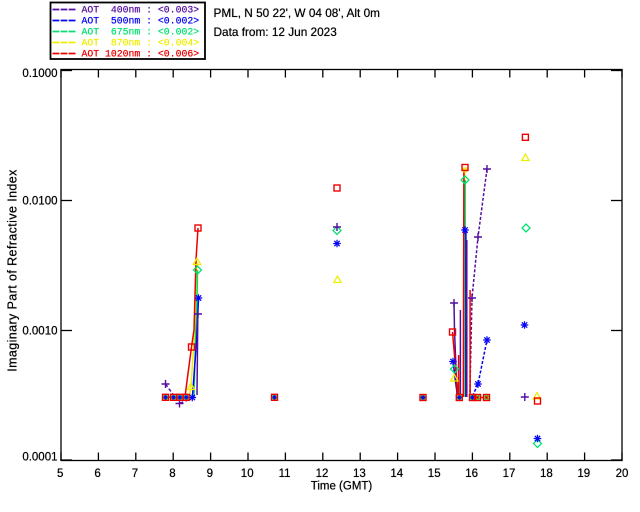 The image size is (640, 512). Describe the element at coordinates (60, 474) in the screenshot. I see `svg-text: 5` at that location.